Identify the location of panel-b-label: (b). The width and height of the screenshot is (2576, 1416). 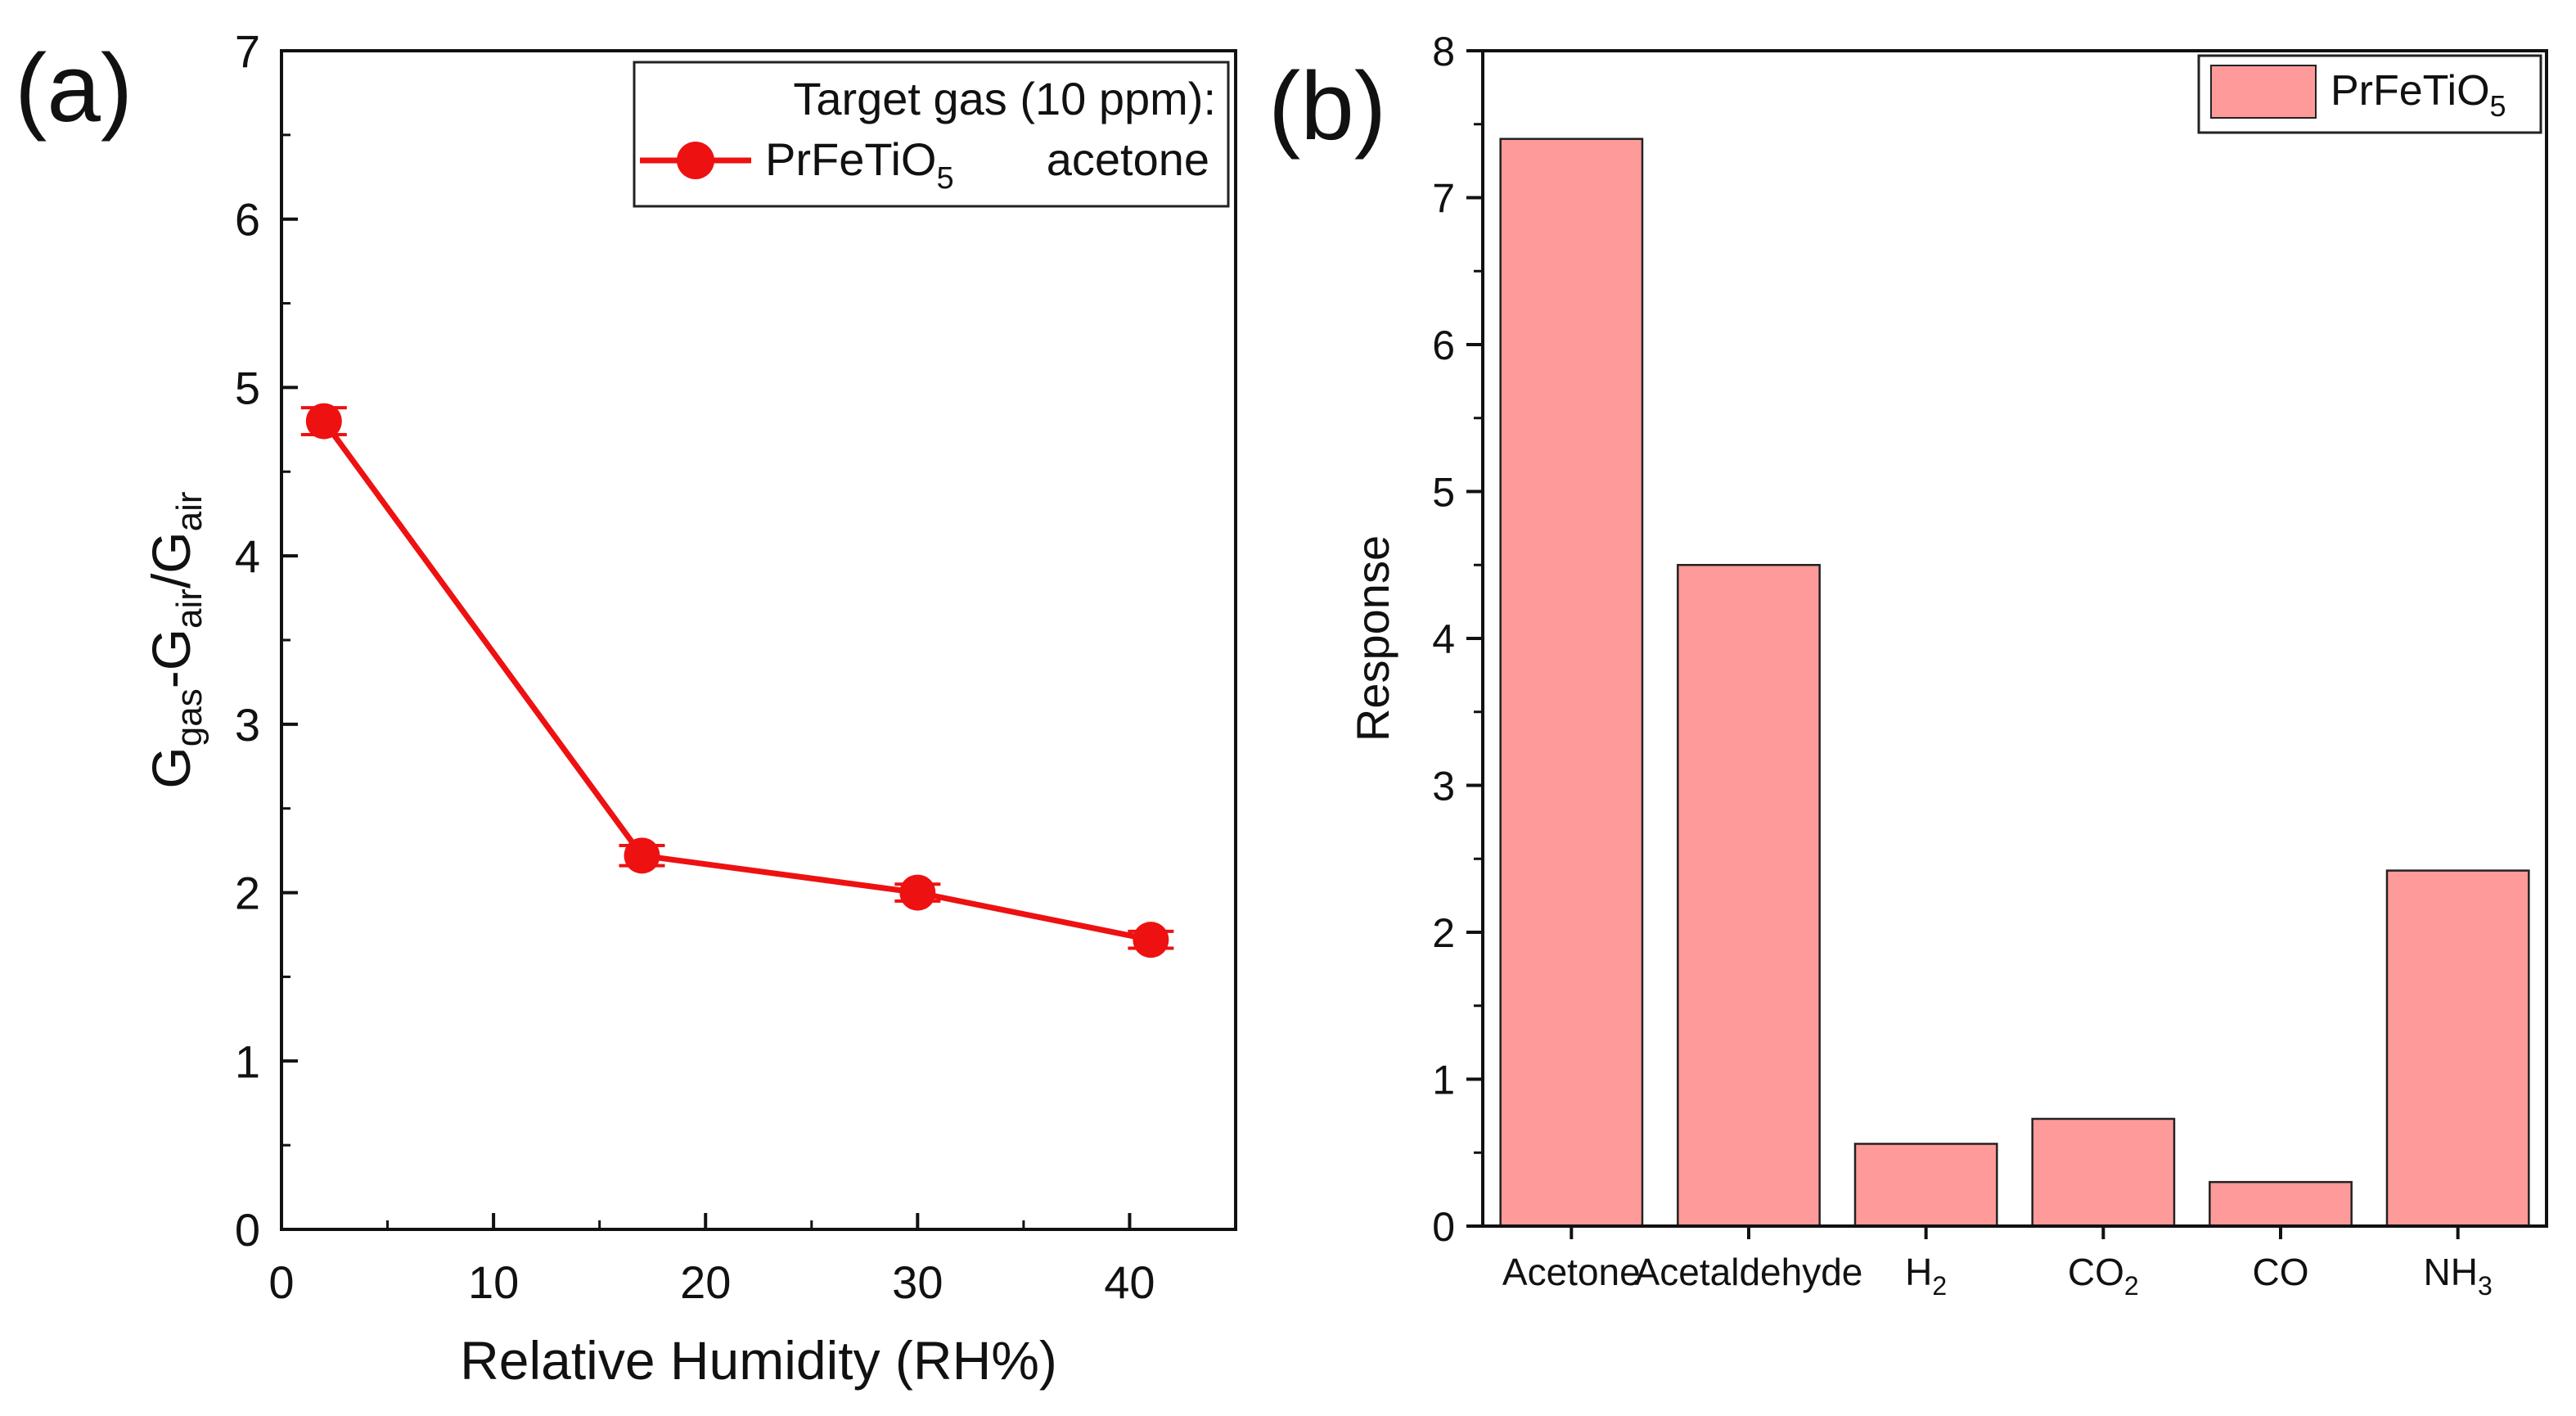
(1327, 106).